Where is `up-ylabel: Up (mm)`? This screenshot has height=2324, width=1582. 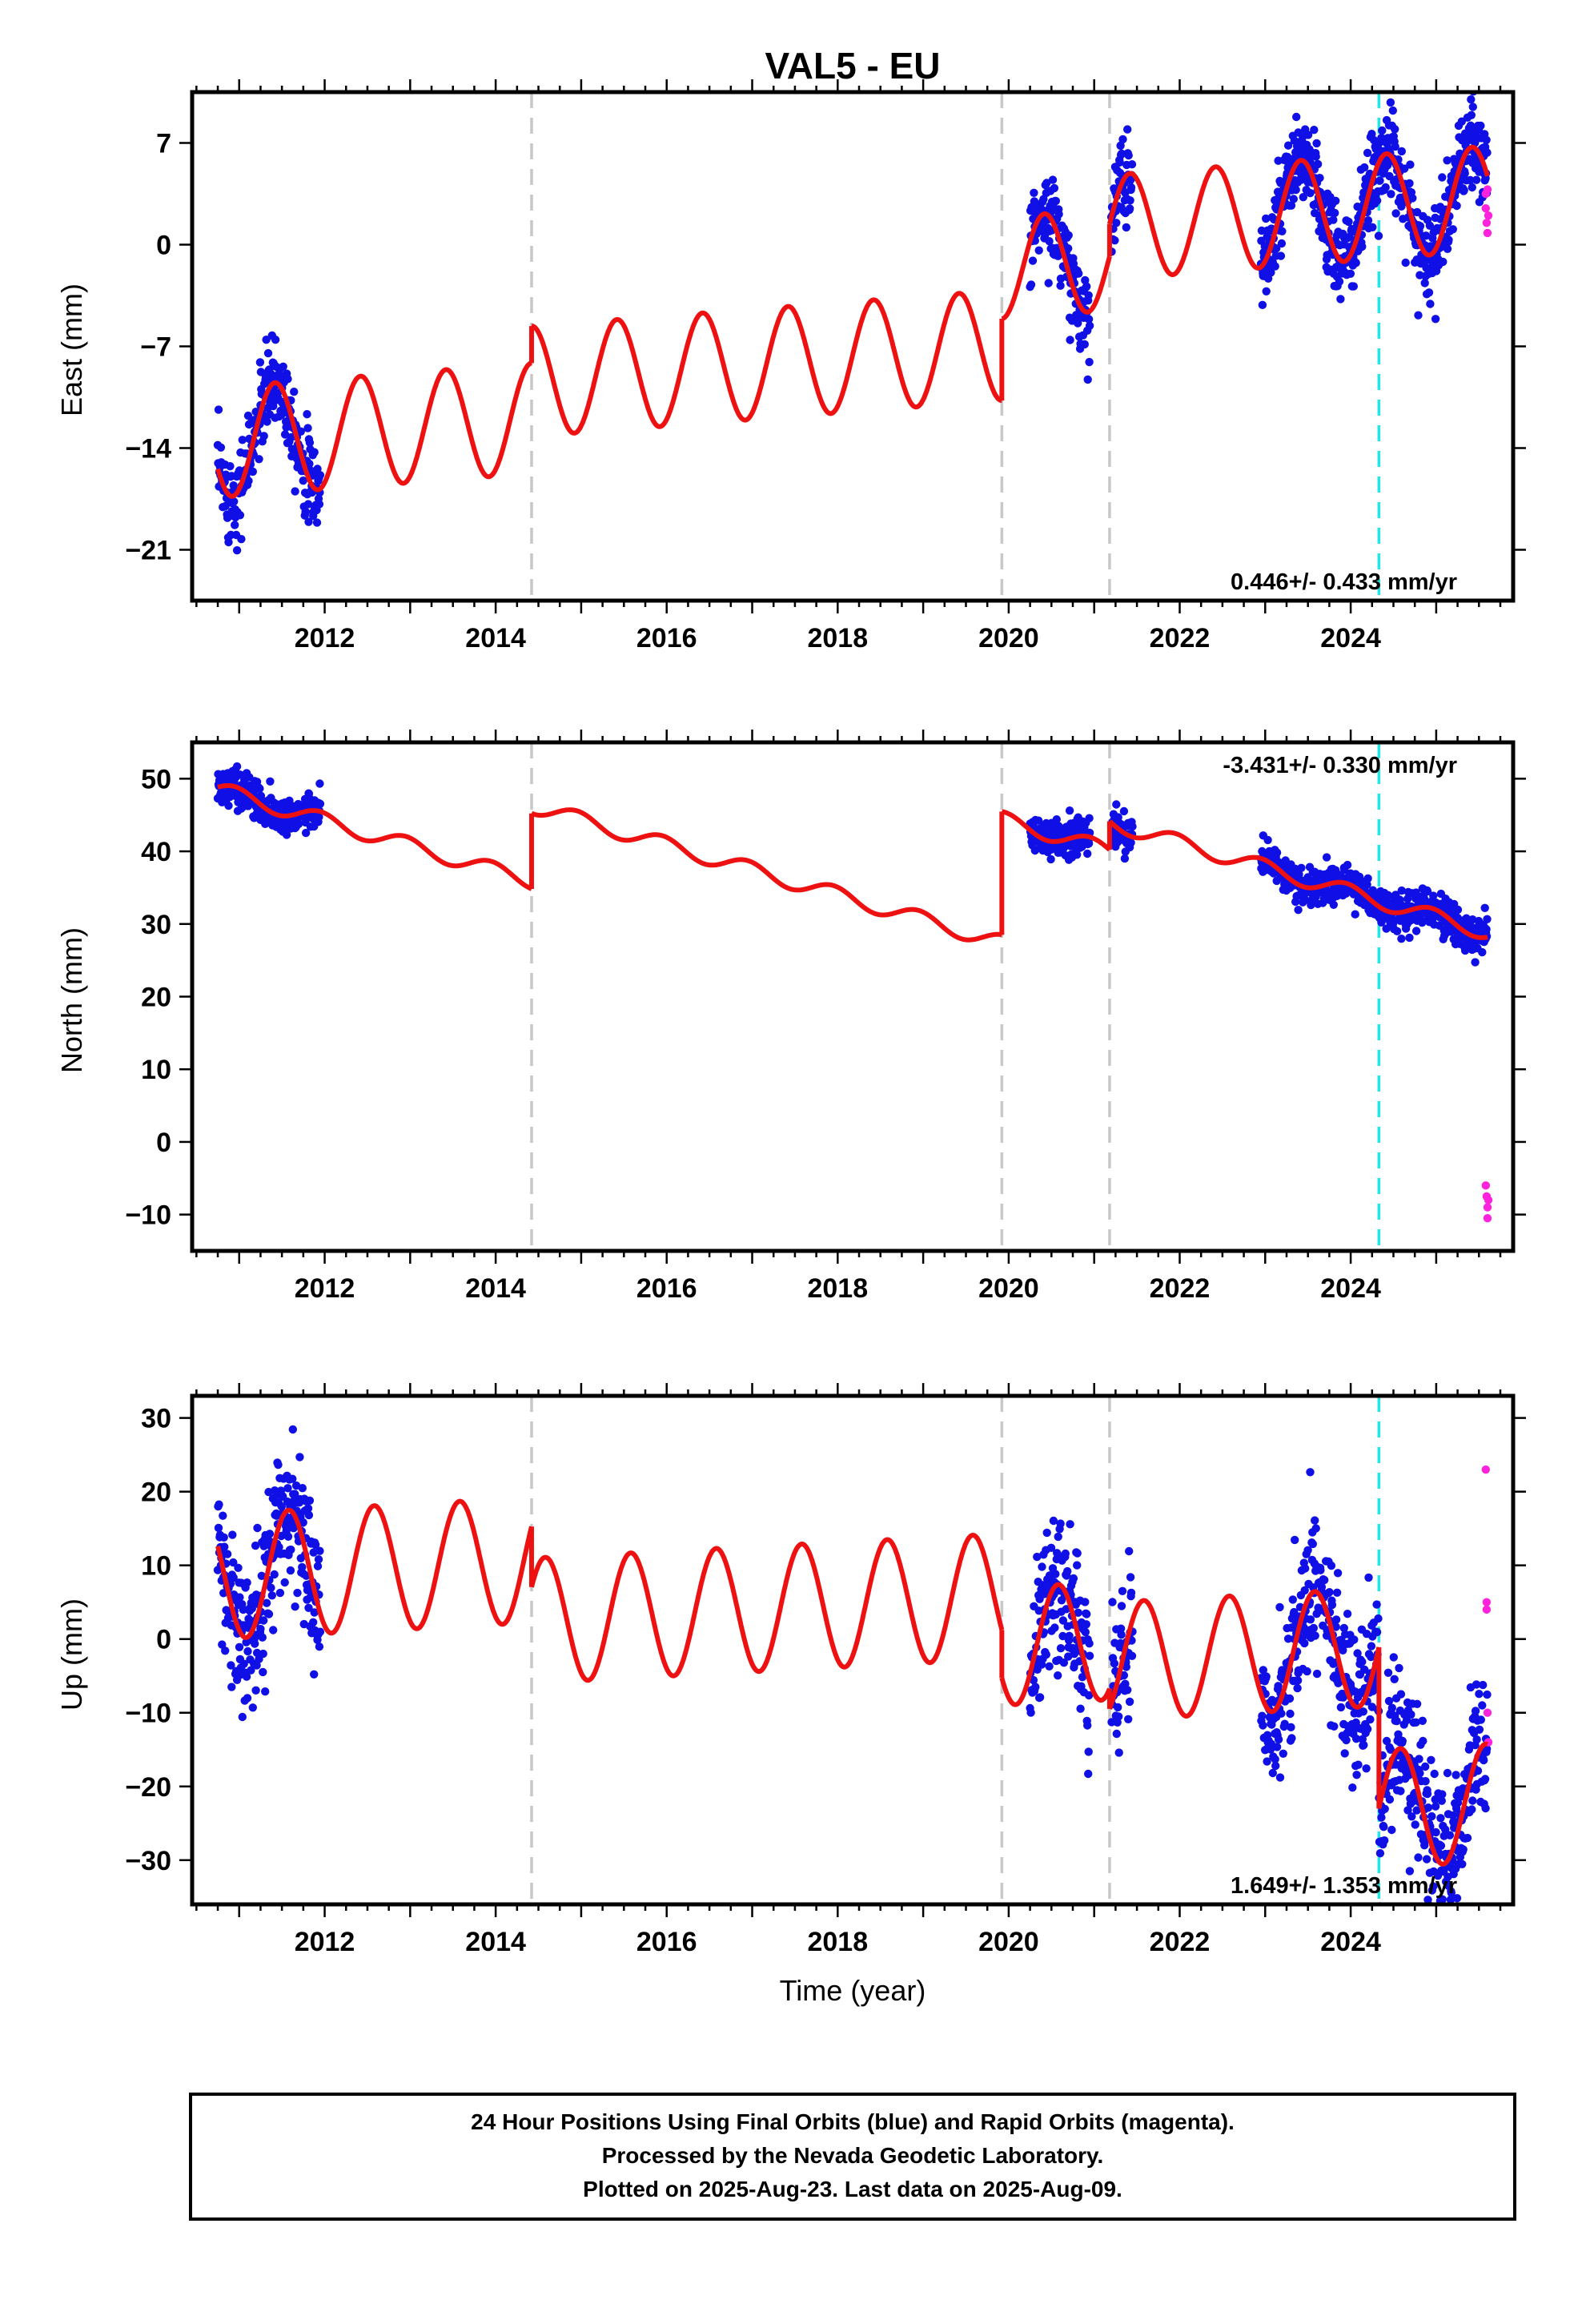
up-ylabel: Up (mm) is located at coordinates (71, 1655).